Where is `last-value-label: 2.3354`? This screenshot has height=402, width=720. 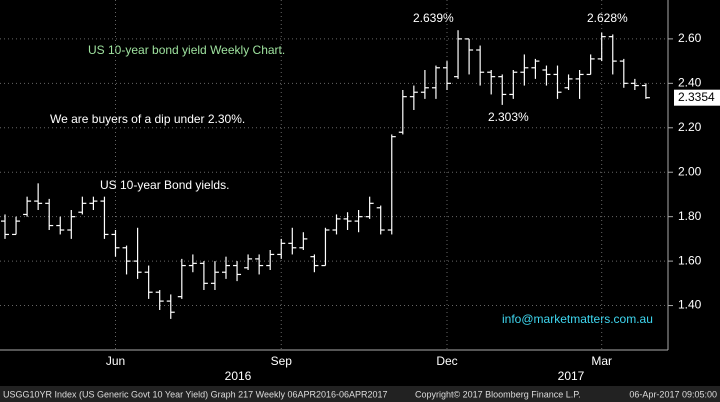 last-value-label: 2.3354 is located at coordinates (696, 97).